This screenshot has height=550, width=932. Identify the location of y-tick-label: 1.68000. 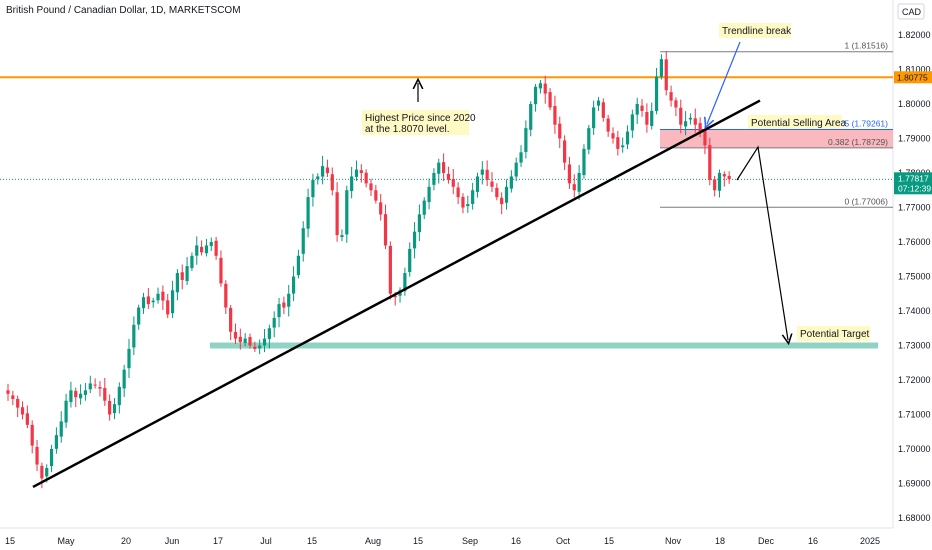
(914, 518).